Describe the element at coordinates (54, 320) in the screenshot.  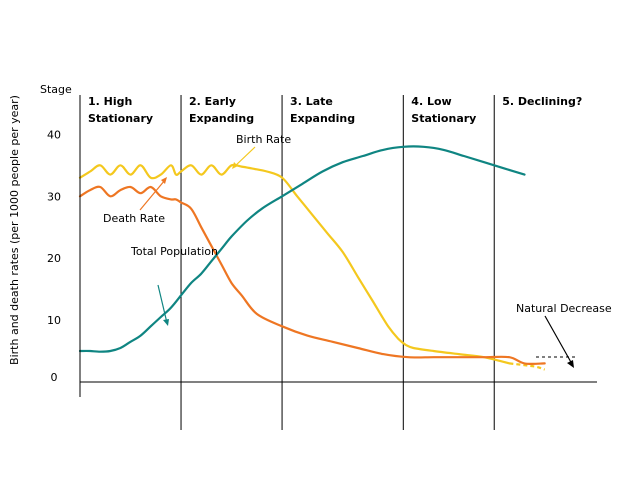
I see `y-tick-10: 10` at that location.